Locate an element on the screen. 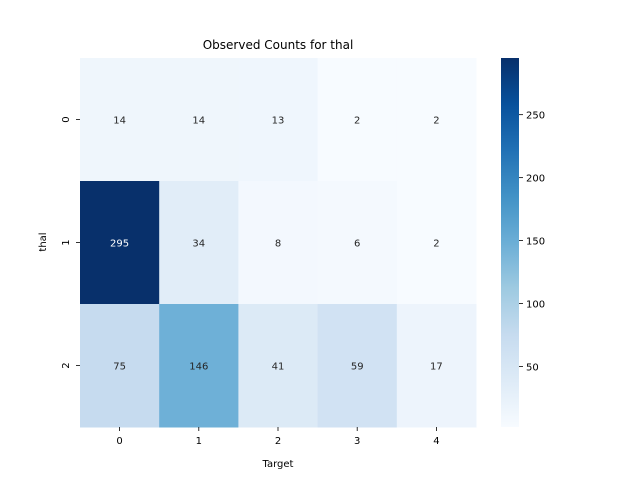  y-axis: 0 1 2 is located at coordinates (70, 242).